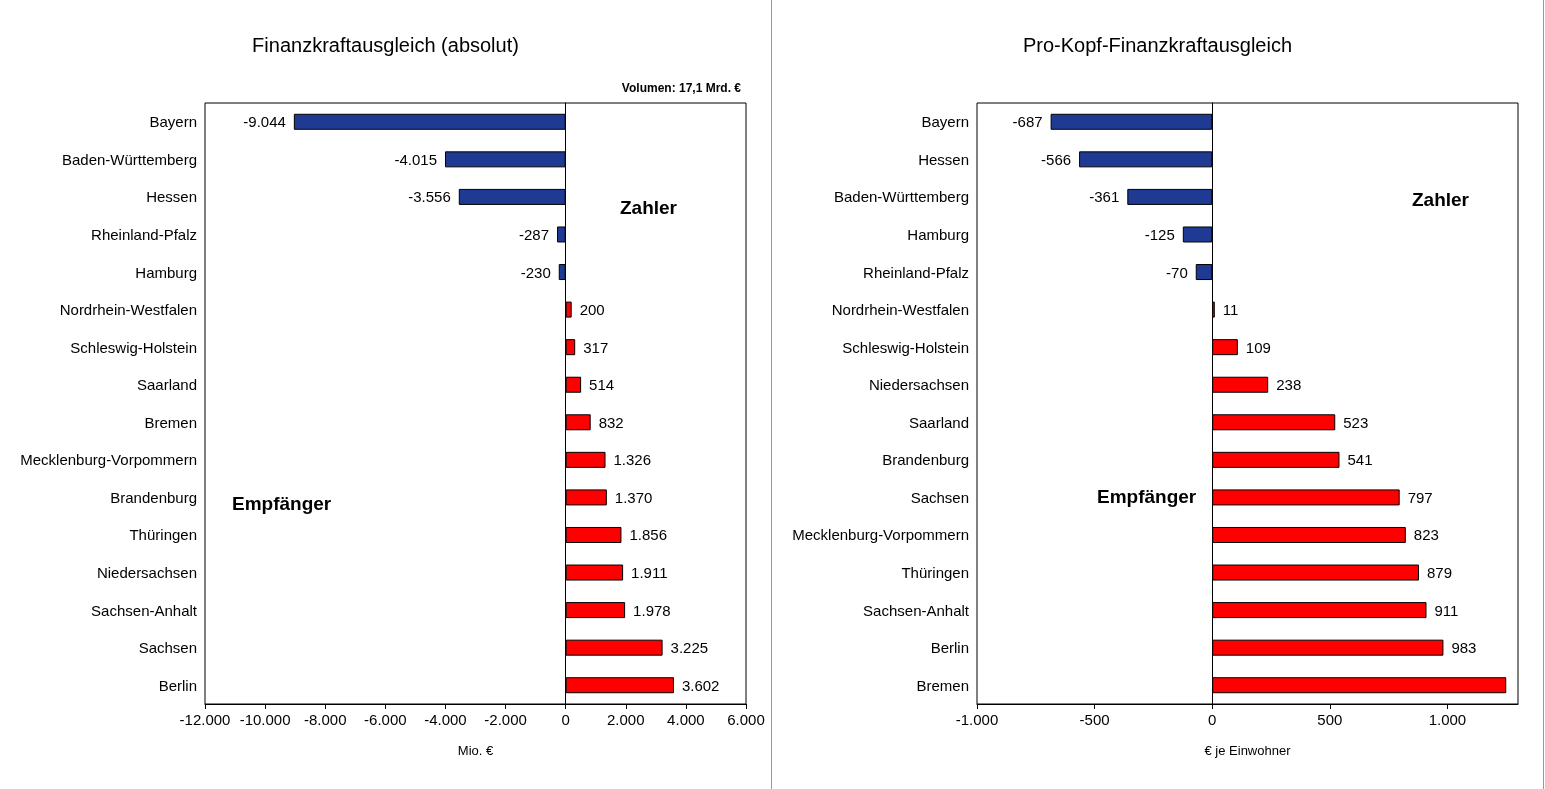 This screenshot has height=789, width=1545. What do you see at coordinates (1230, 310) in the screenshot?
I see `data-label: 11` at bounding box center [1230, 310].